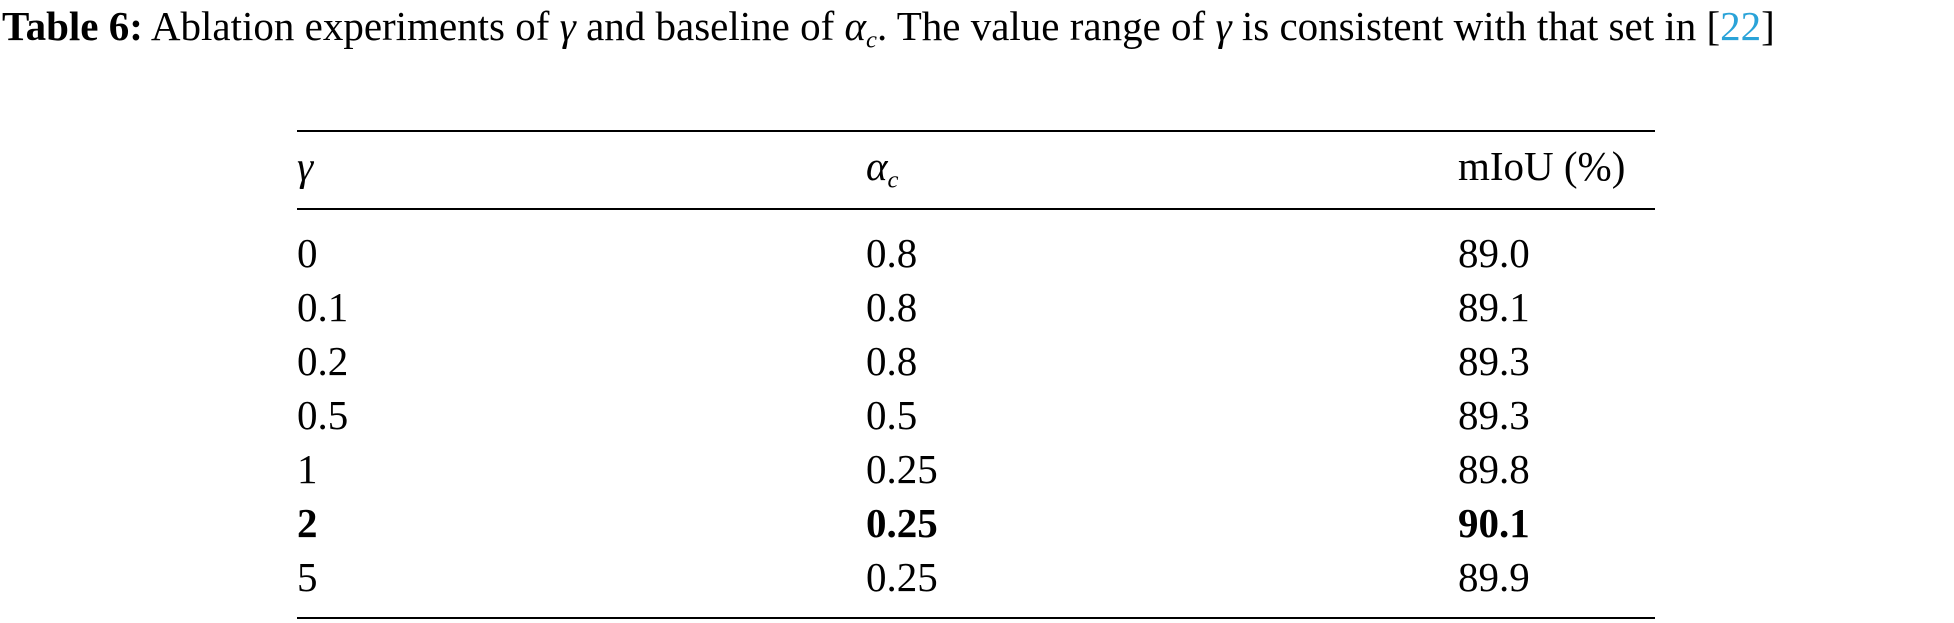  Describe the element at coordinates (323, 307) in the screenshot. I see `table-cell: 0.1` at that location.